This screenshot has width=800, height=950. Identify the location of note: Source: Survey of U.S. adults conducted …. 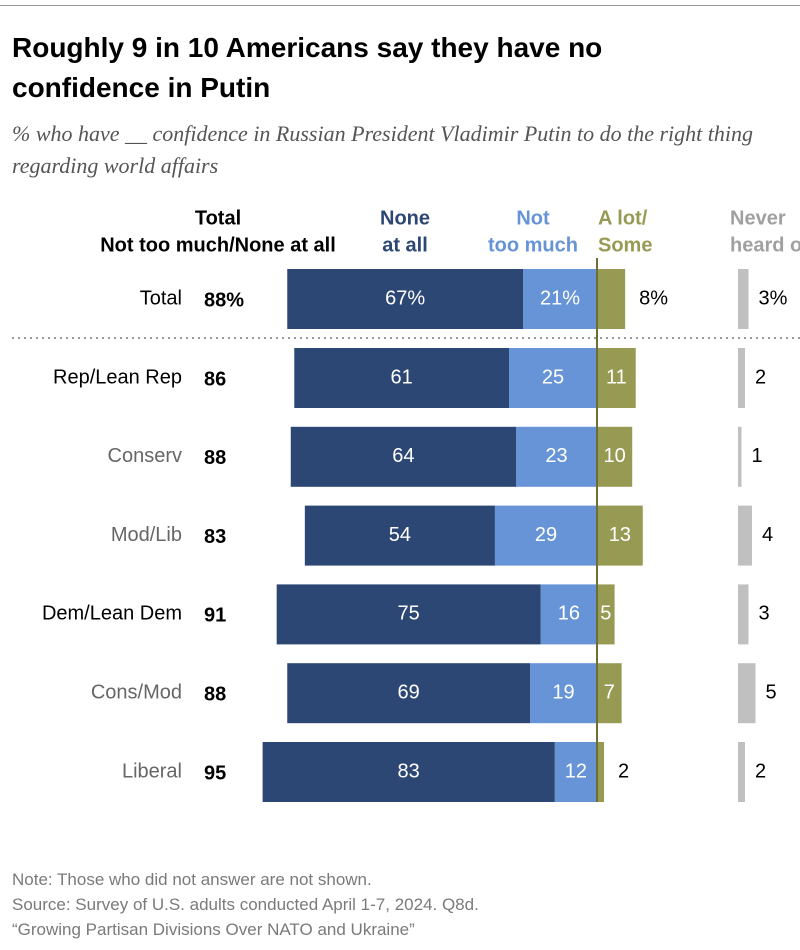
(245, 904).